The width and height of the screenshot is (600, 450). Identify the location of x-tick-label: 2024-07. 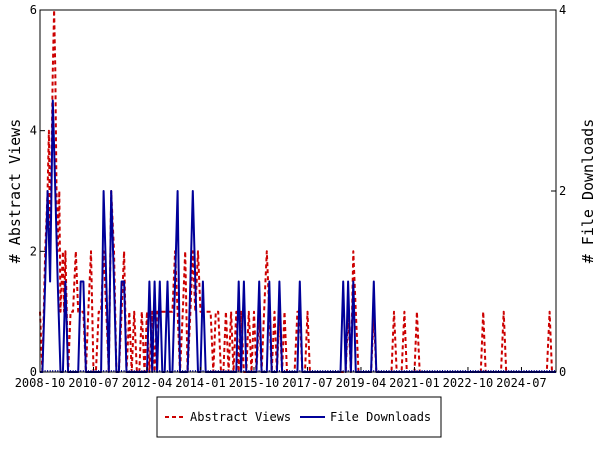
(521, 383).